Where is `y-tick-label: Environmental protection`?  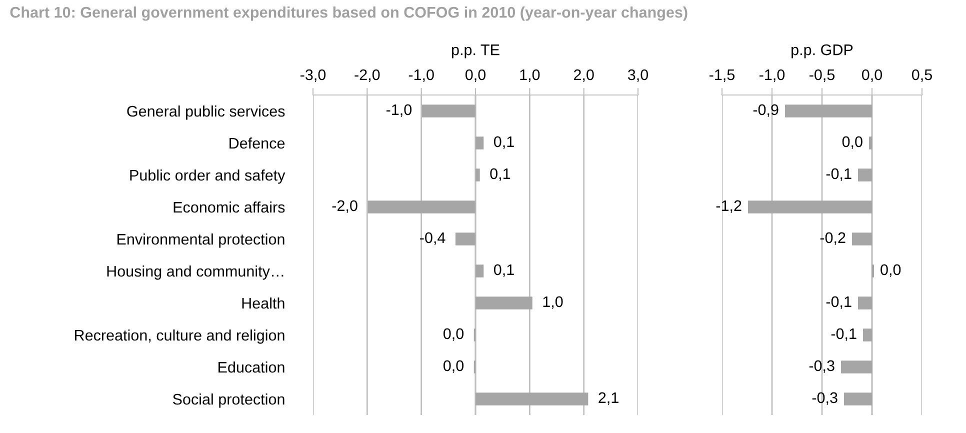
y-tick-label: Environmental protection is located at coordinates (200, 240).